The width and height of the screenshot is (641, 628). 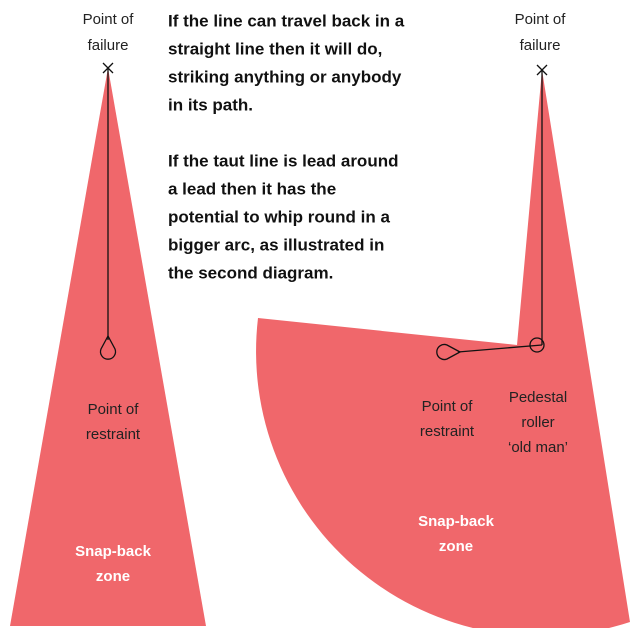 What do you see at coordinates (275, 48) in the screenshot?
I see `paragraph: straight line then it will do,` at bounding box center [275, 48].